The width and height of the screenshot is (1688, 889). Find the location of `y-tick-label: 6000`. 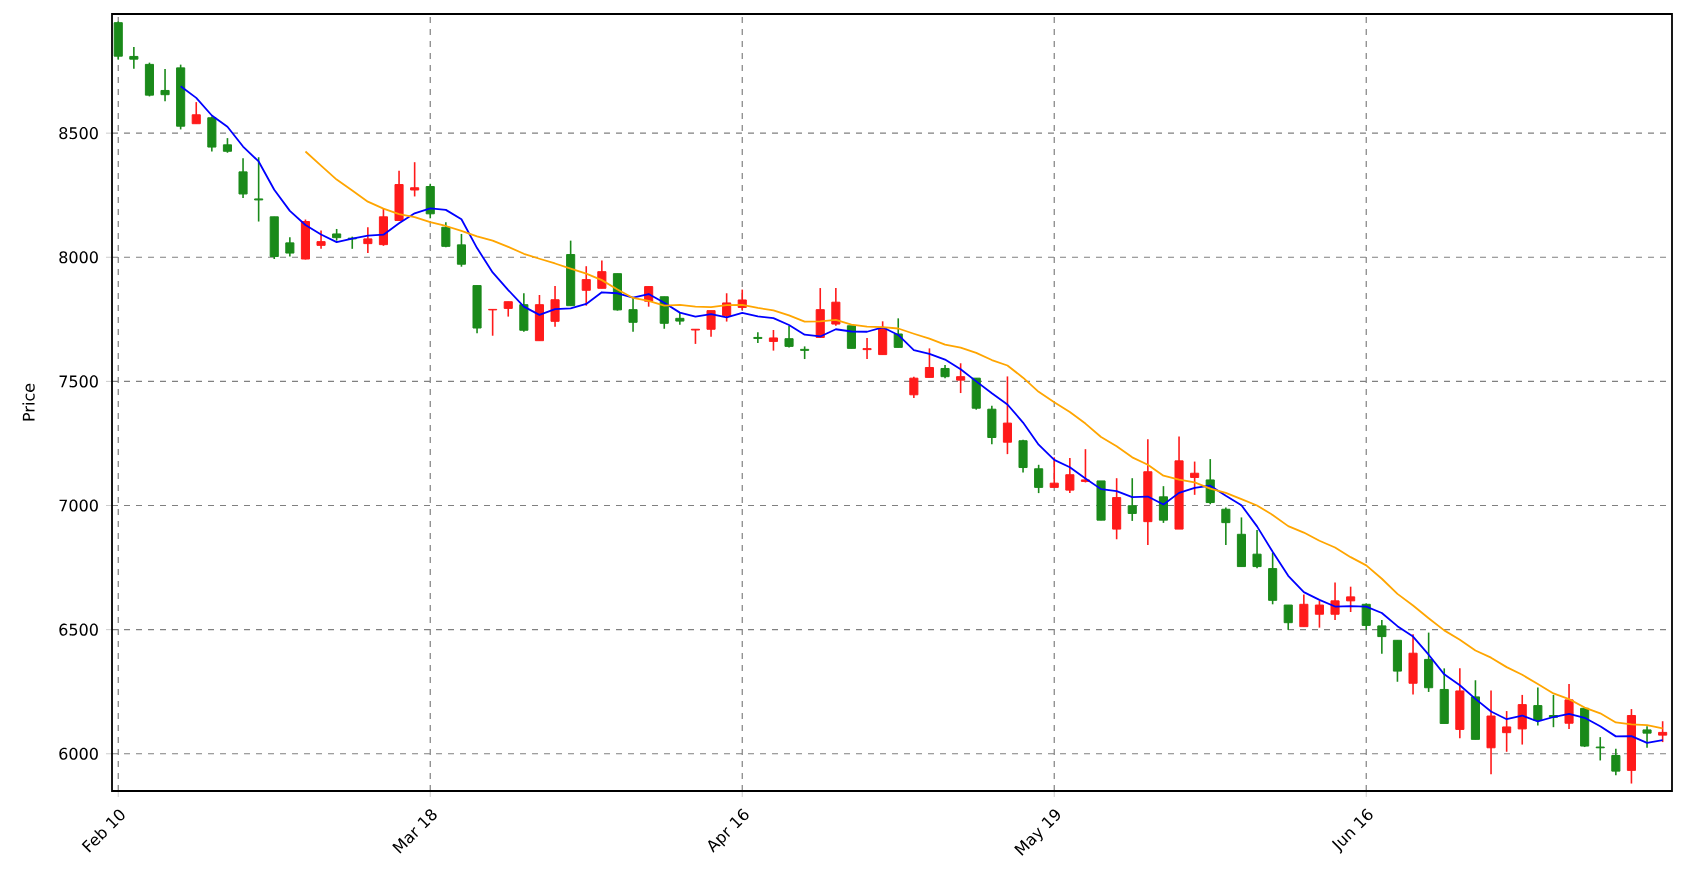

y-tick-label: 6000 is located at coordinates (78, 753).